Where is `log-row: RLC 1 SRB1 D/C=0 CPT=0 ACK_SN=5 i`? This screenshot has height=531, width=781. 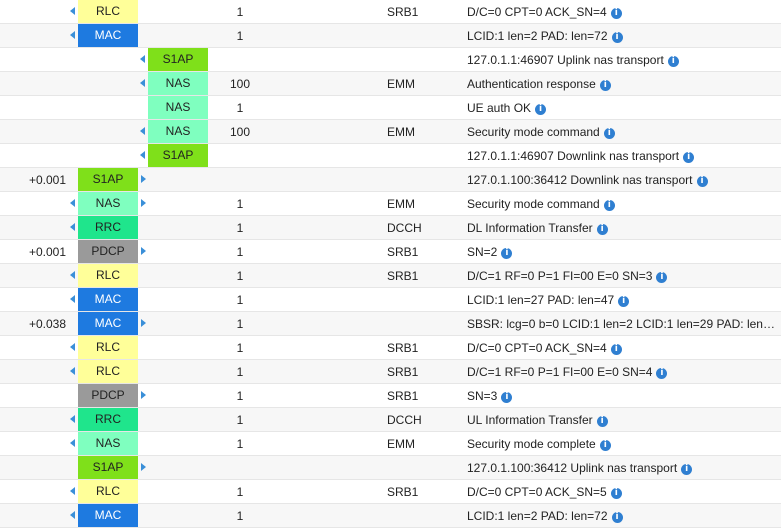 log-row: RLC 1 SRB1 D/C=0 CPT=0 ACK_SN=5 i is located at coordinates (390, 492).